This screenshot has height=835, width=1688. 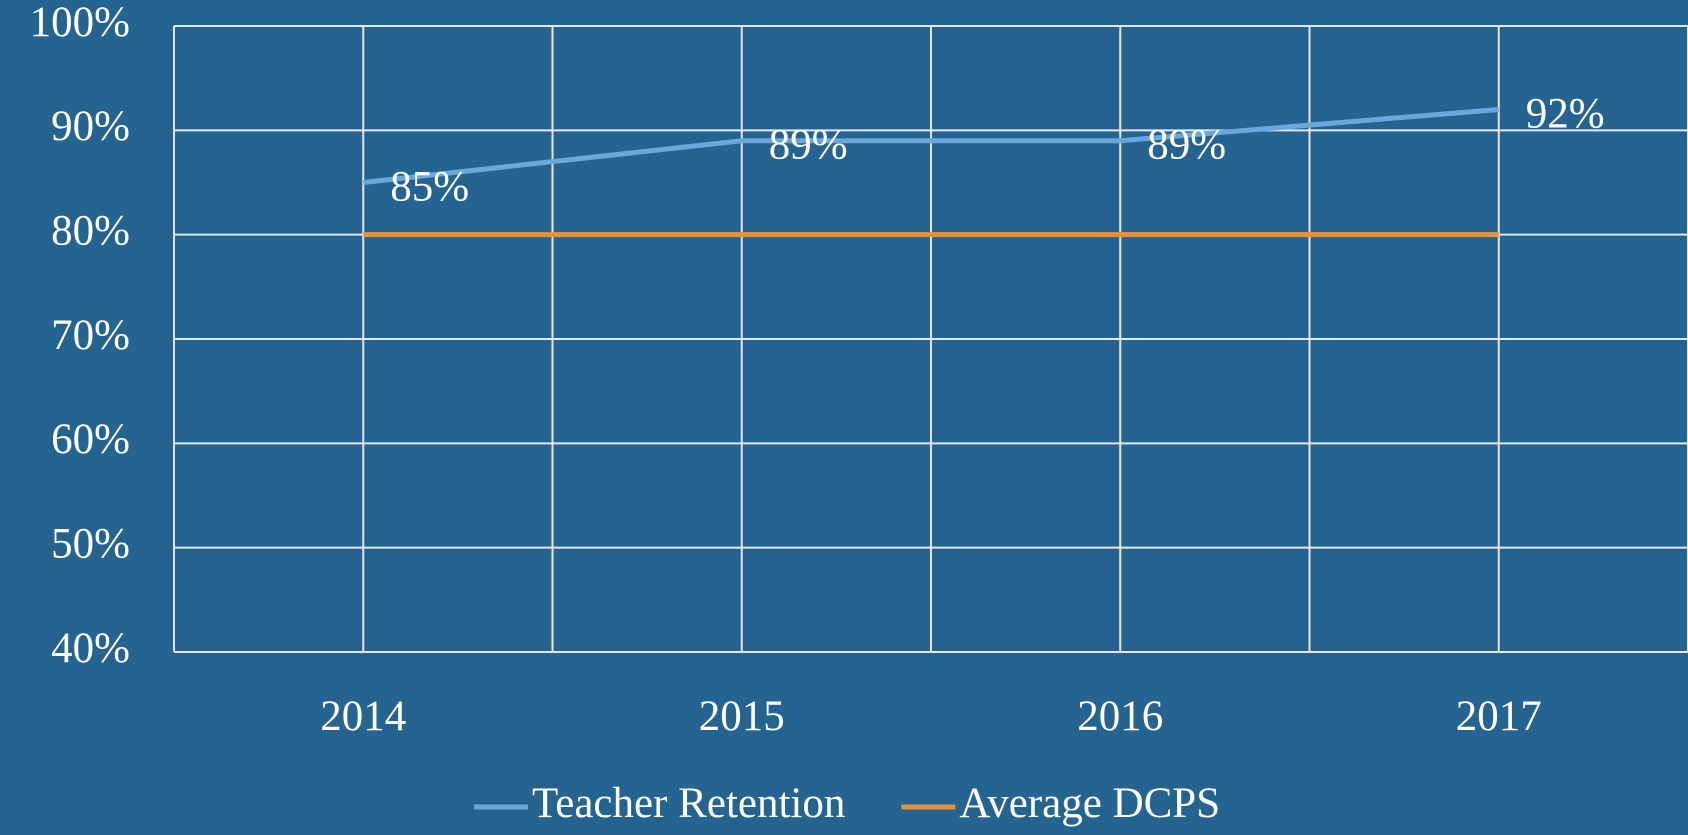 I want to click on x-tick-label: 2014, so click(x=363, y=716).